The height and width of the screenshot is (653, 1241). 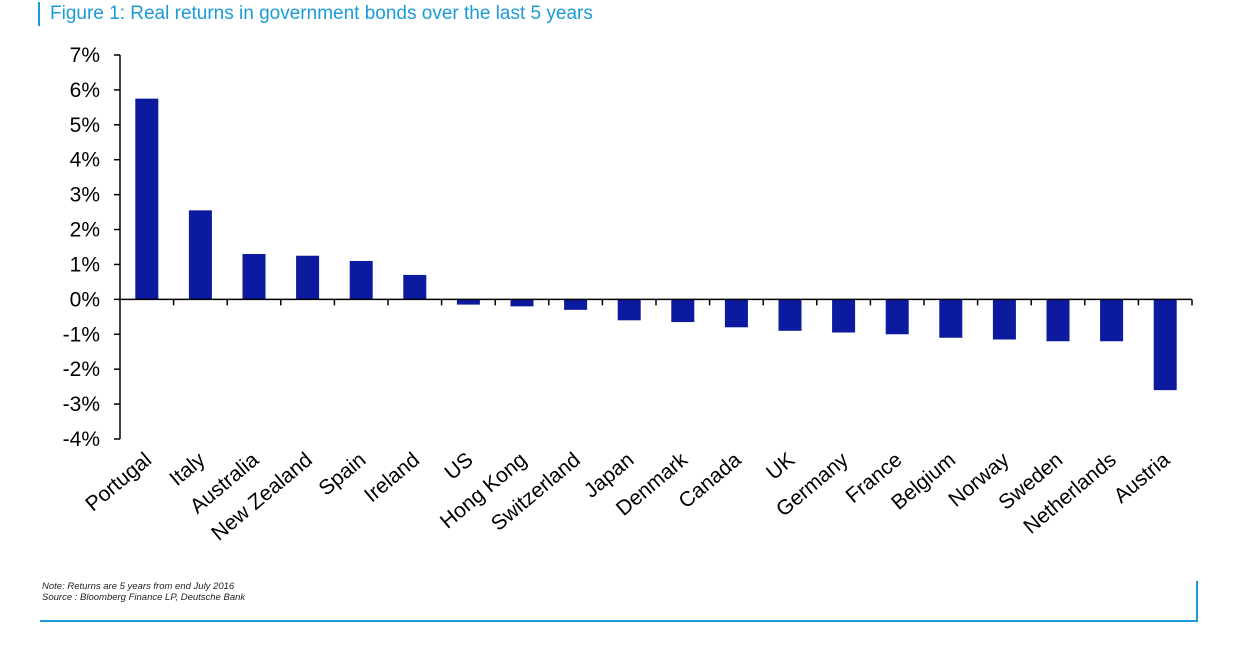 I want to click on bar-france, so click(x=897, y=317).